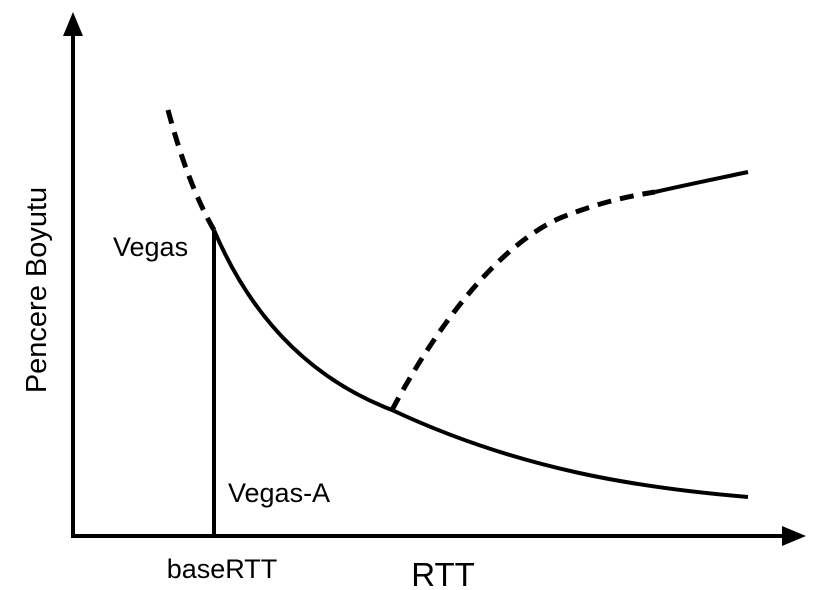 The height and width of the screenshot is (590, 832). Describe the element at coordinates (701, 182) in the screenshot. I see `rising-solid-curve` at that location.